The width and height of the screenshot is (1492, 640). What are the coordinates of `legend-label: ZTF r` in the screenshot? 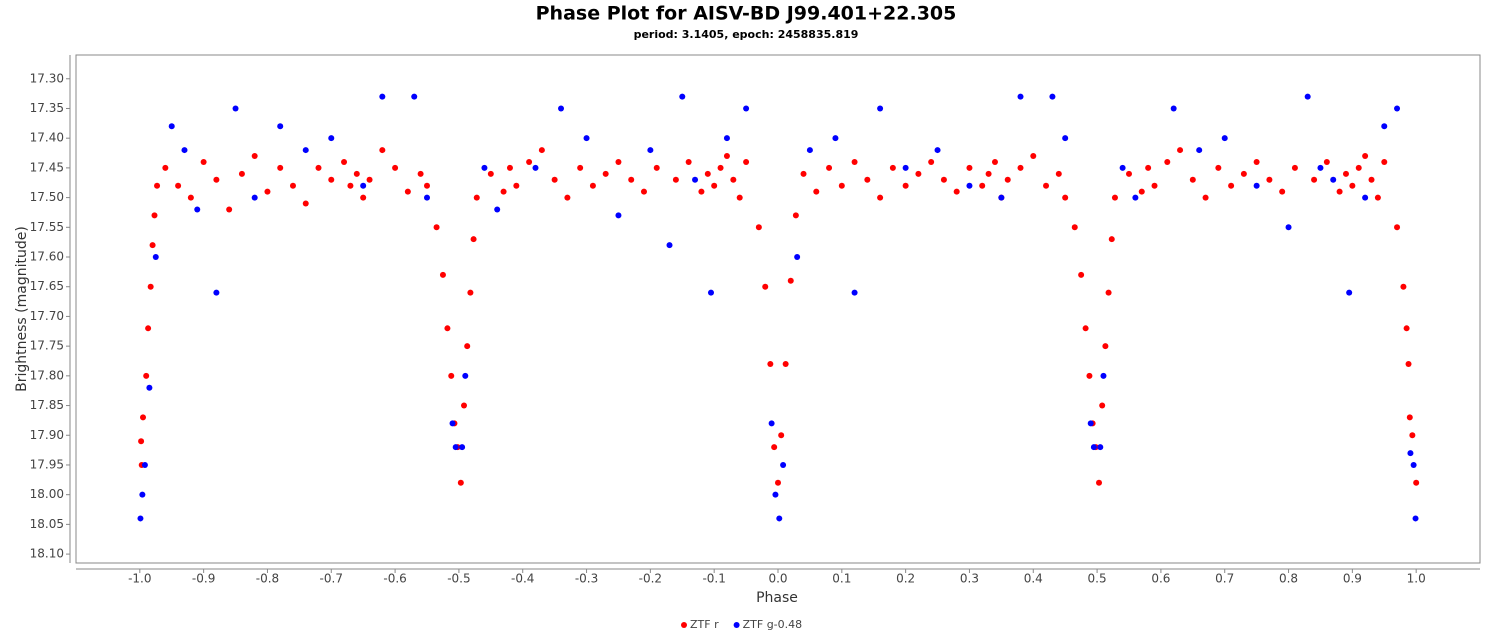 It's located at (704, 624).